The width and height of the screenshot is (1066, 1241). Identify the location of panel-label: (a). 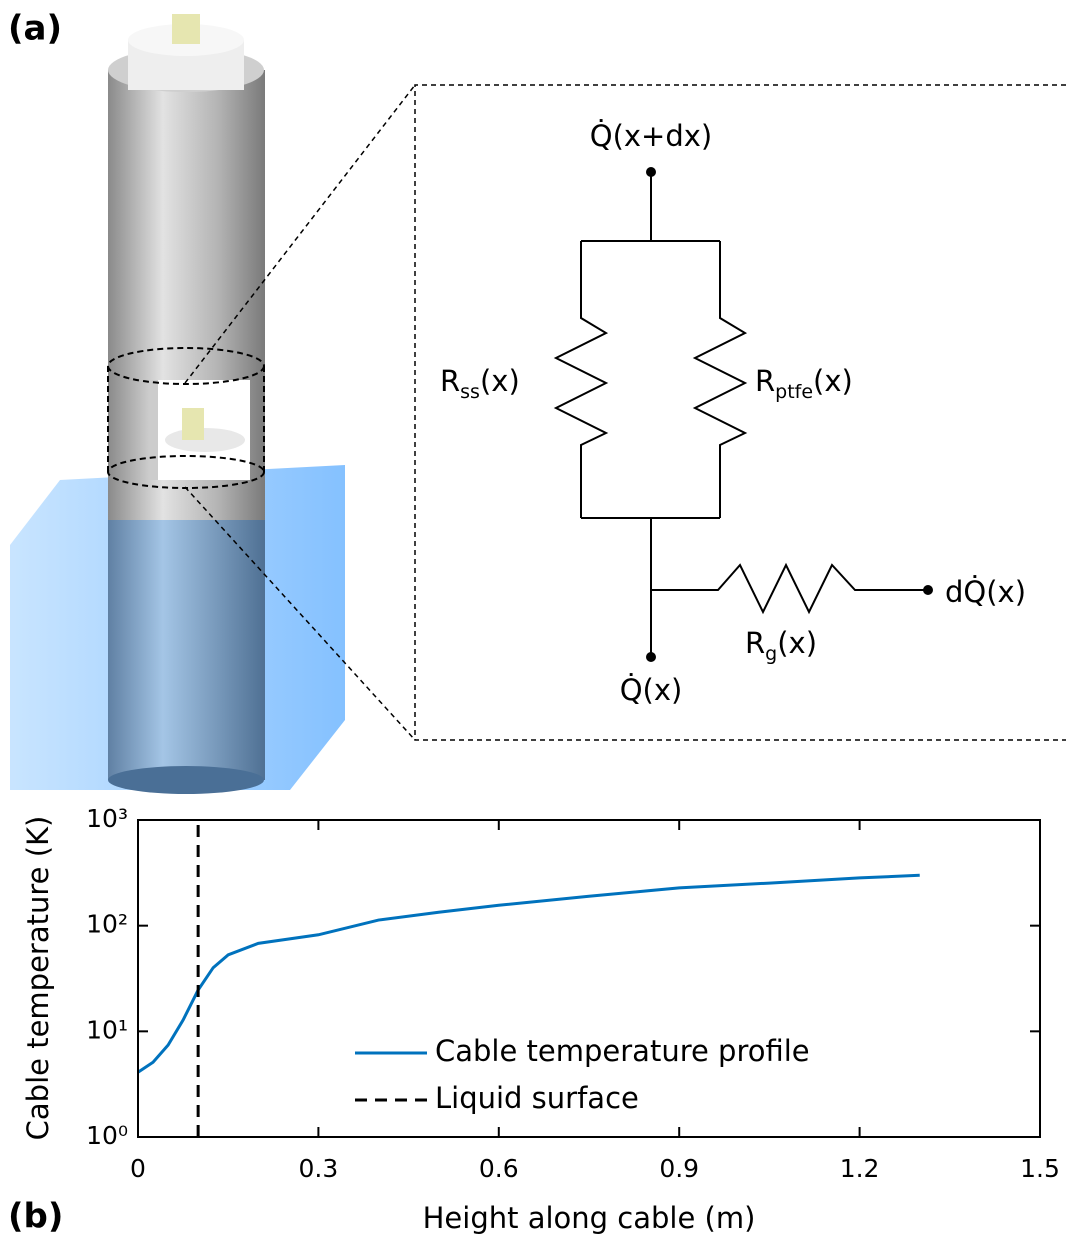
(35, 29).